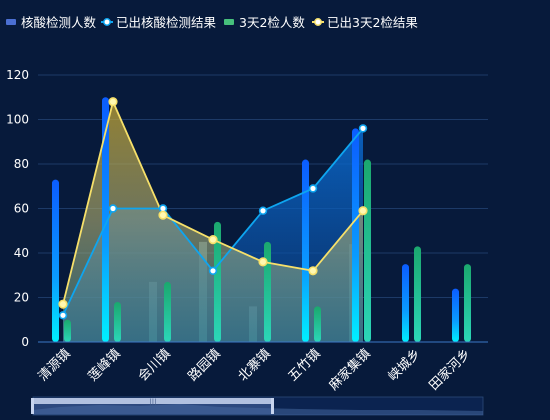  Describe the element at coordinates (372, 22) in the screenshot. I see `legend-label: 已出3天2检结果` at that location.